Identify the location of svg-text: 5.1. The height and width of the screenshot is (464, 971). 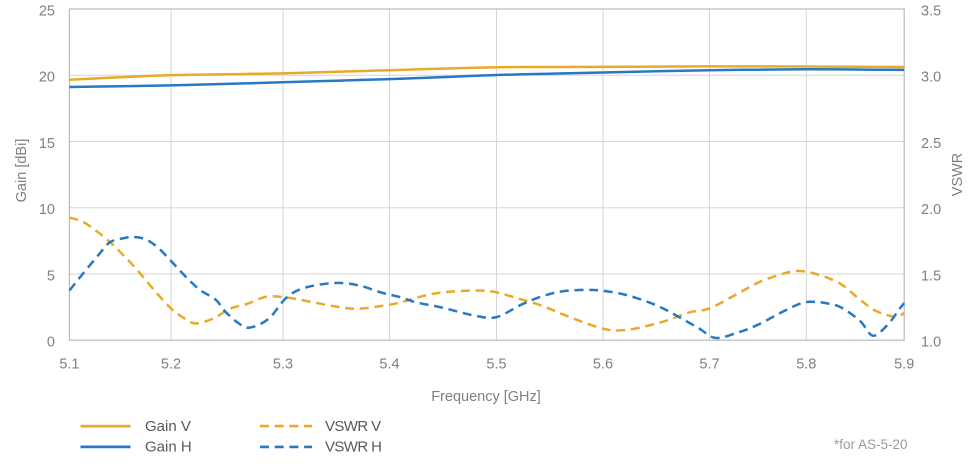
(69, 365).